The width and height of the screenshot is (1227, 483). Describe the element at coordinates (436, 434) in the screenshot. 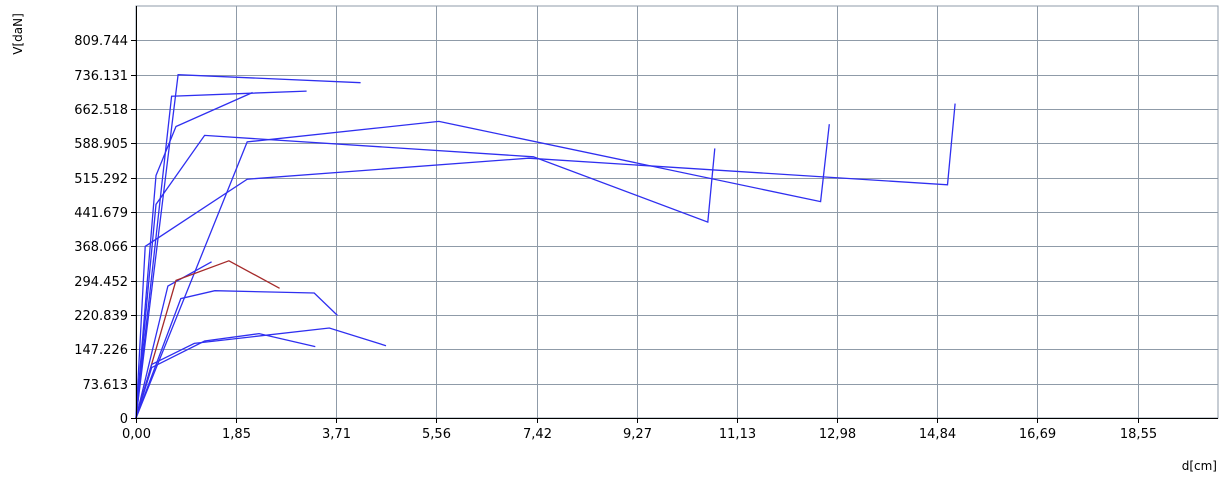

I see `x-tick-label: 5,56` at that location.